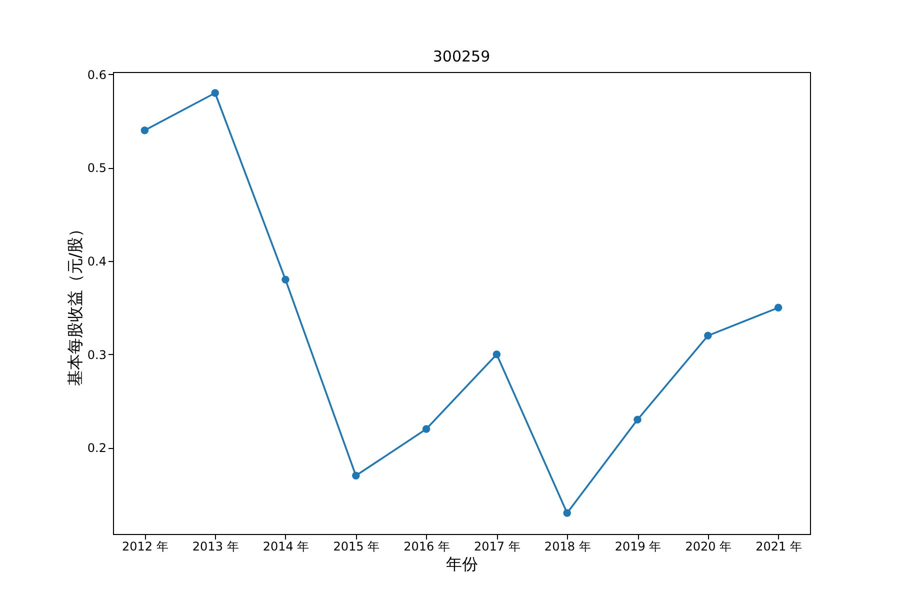  I want to click on x-tick-label: 2015 年, so click(356, 547).